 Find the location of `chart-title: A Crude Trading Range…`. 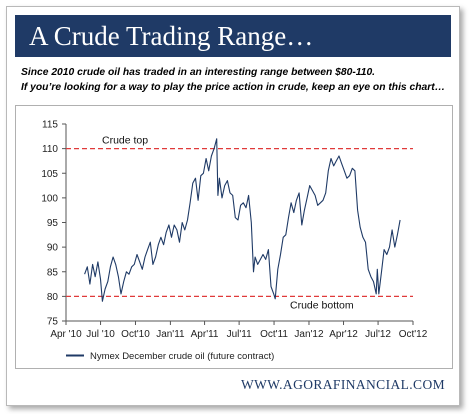

chart-title: A Crude Trading Range… is located at coordinates (171, 36).